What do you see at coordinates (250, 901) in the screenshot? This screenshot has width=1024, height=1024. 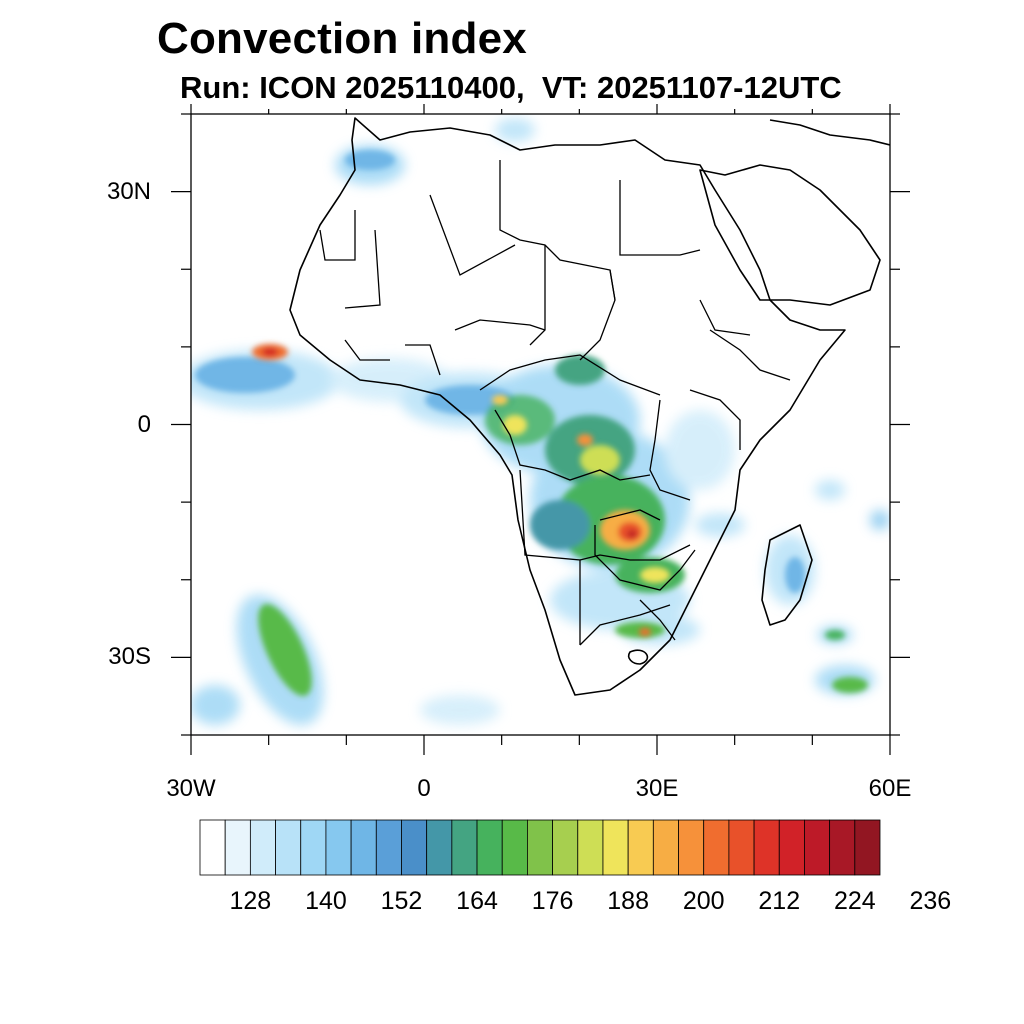 I see `colorbar-label: 128` at bounding box center [250, 901].